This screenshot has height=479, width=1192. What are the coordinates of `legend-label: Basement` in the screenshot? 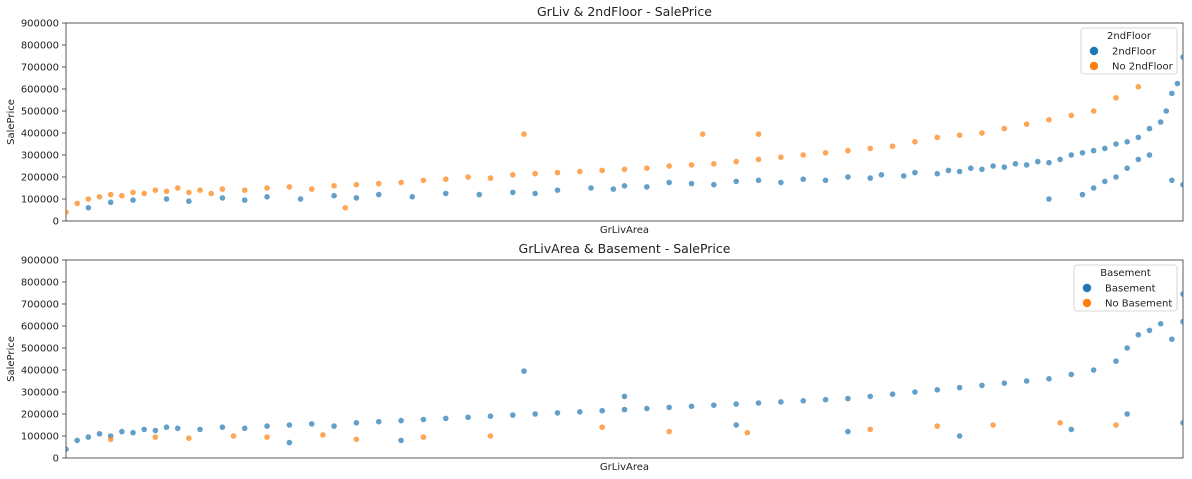 It's located at (1130, 289).